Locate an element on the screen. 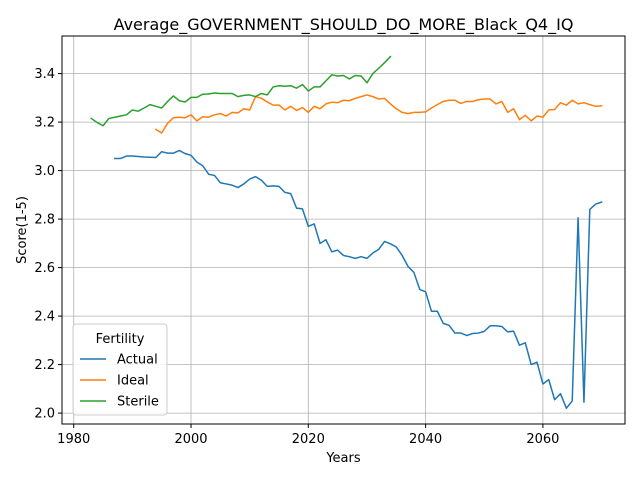 The width and height of the screenshot is (640, 480). legend-label-sterile: Sterile is located at coordinates (138, 402).